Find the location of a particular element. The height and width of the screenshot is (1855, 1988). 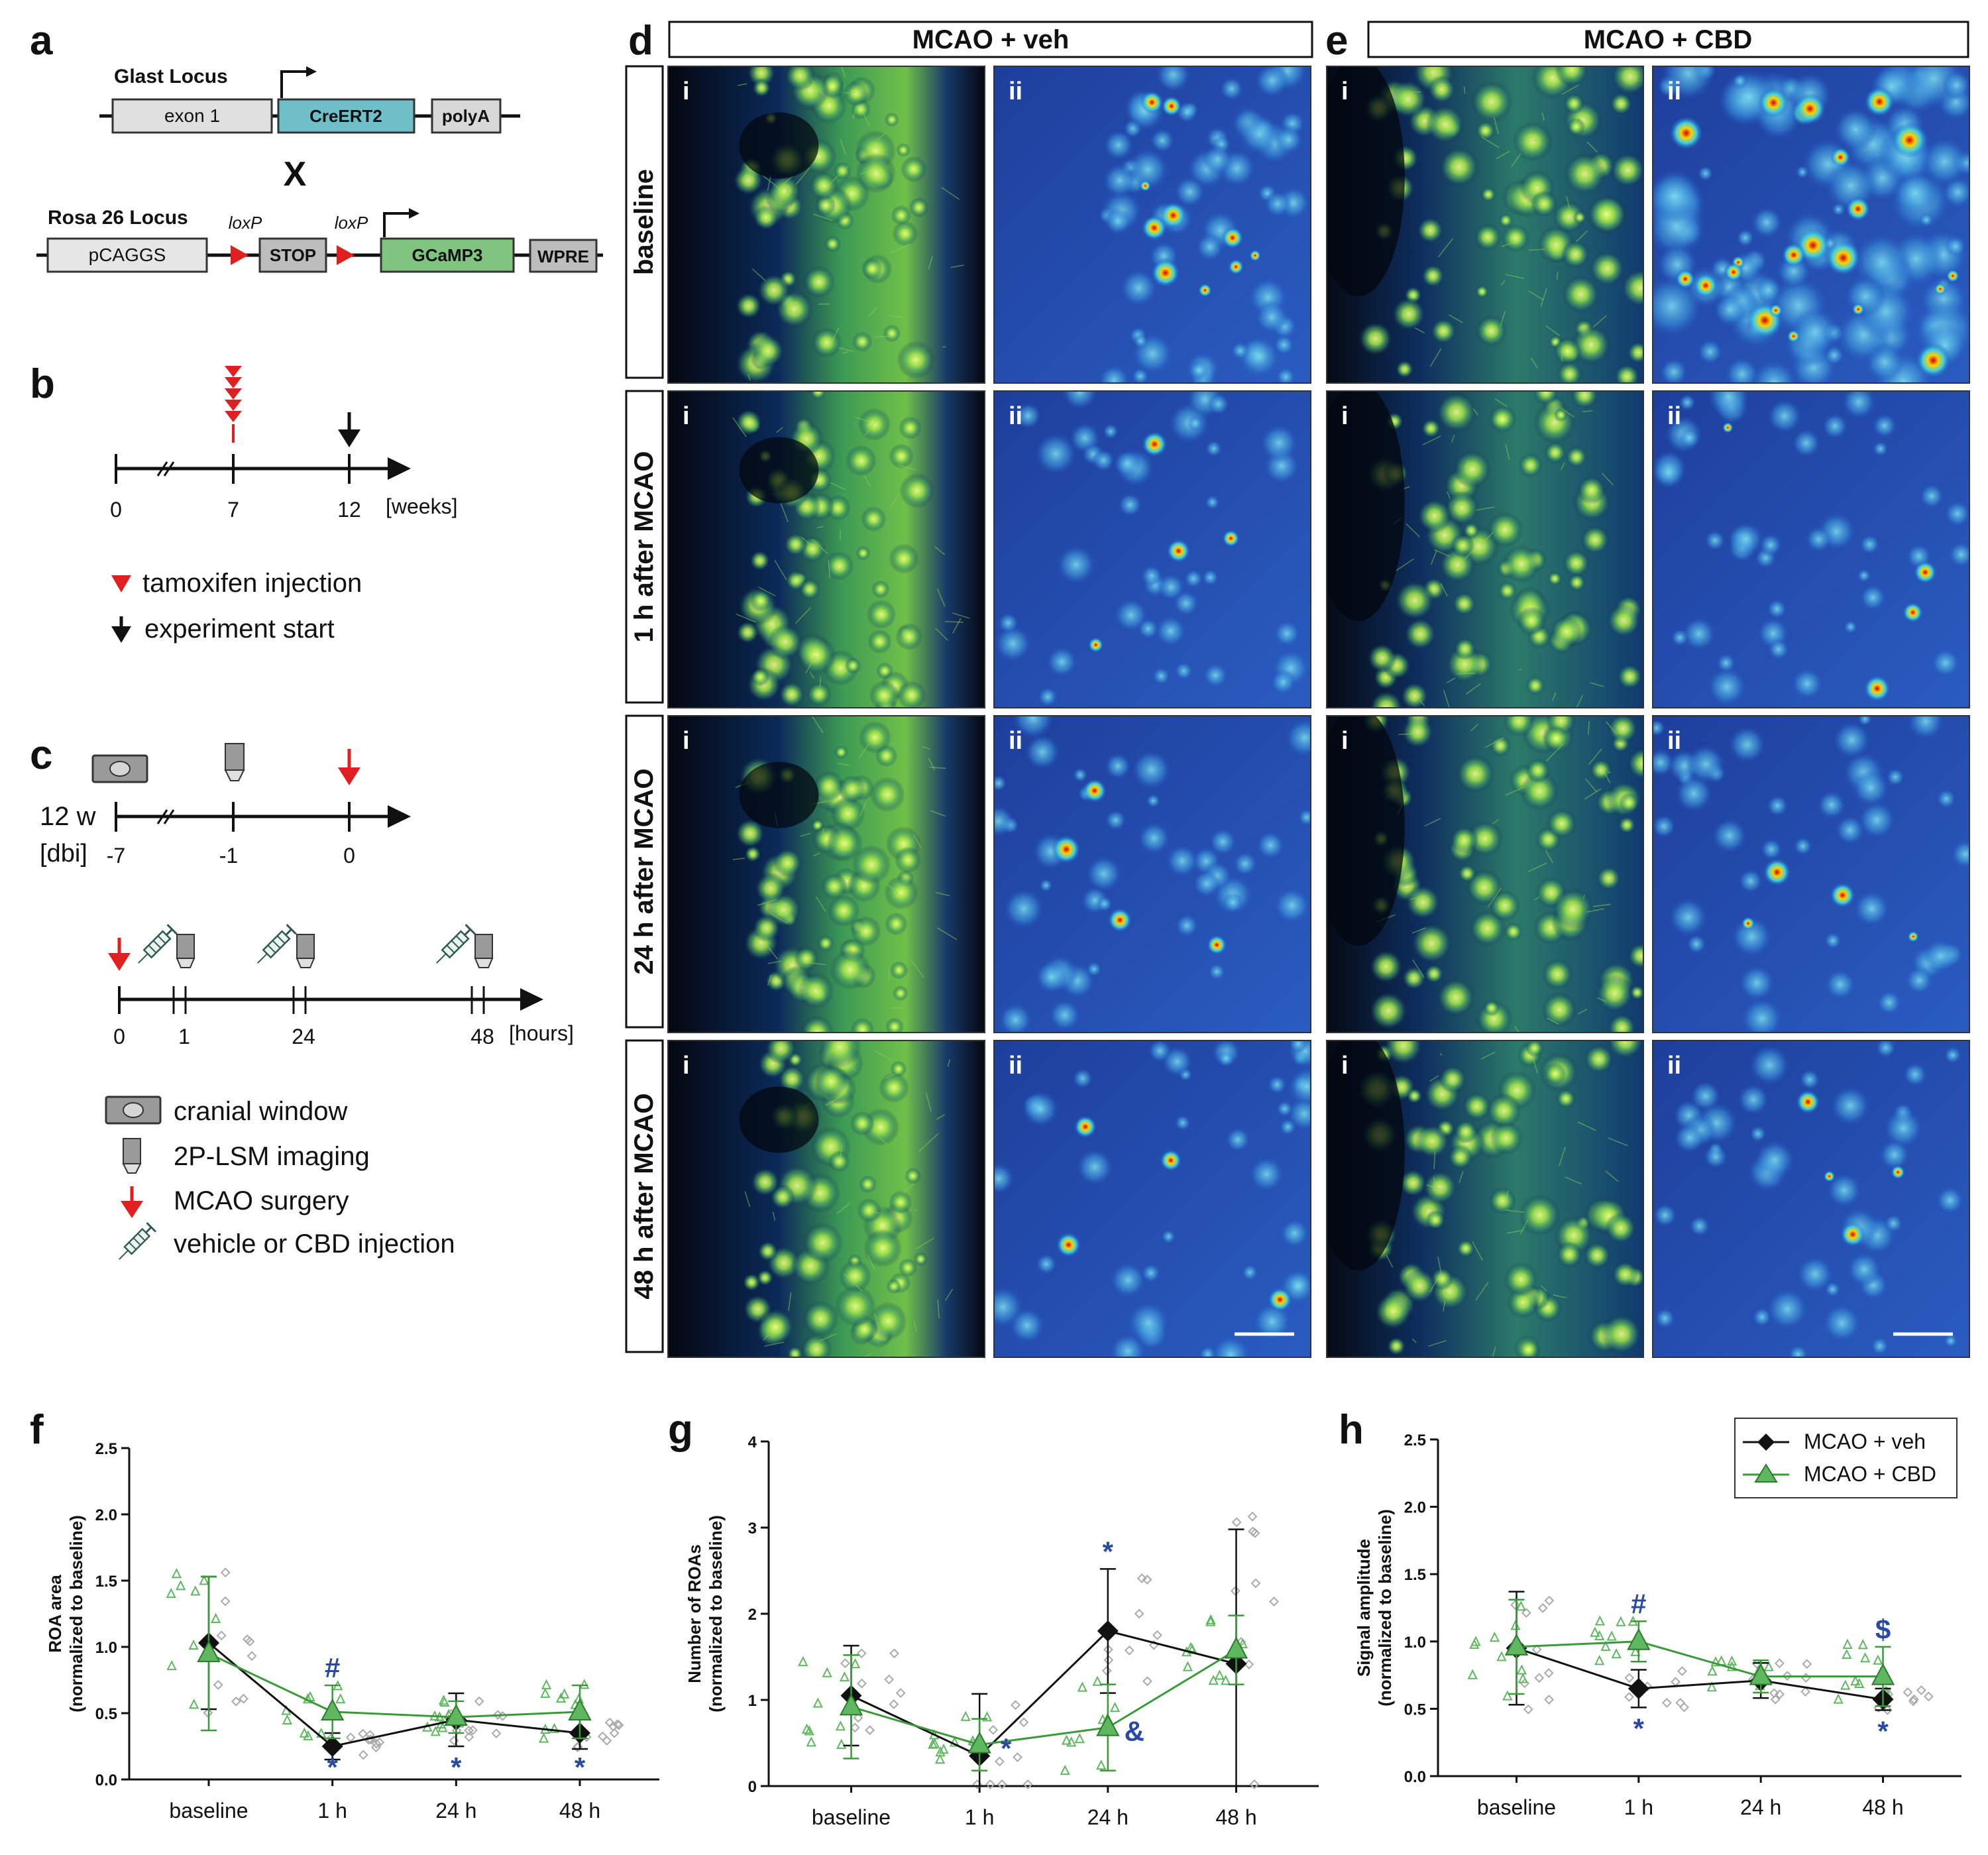

panel-letter-c: c is located at coordinates (41, 755).